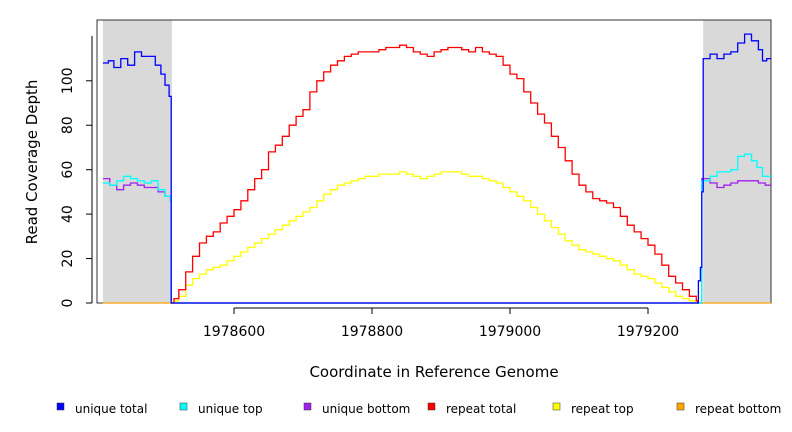  Describe the element at coordinates (366, 409) in the screenshot. I see `legend-label-unique-bottom: unique bottom` at that location.